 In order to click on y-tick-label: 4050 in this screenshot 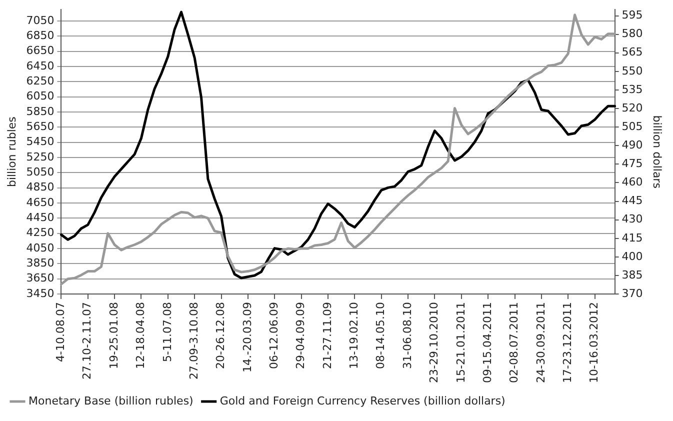, I will do `click(40, 247)`.